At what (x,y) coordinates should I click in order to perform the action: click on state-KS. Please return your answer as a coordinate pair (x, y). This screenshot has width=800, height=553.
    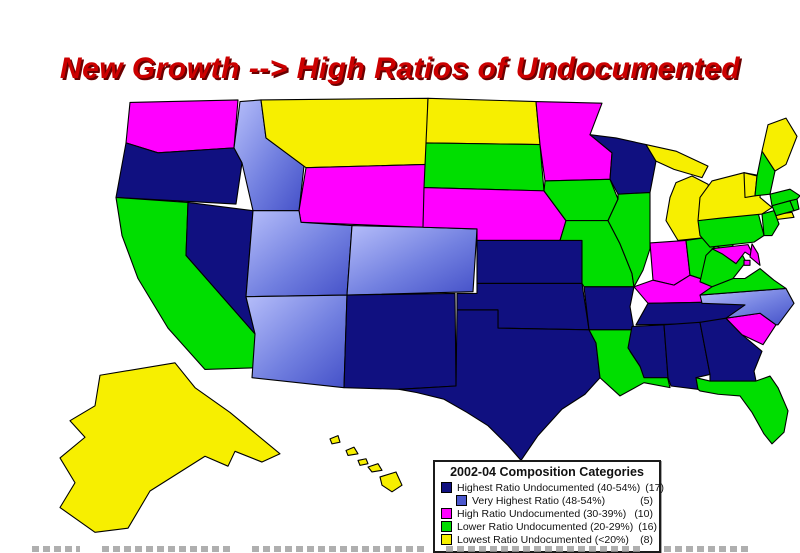
    Looking at the image, I should click on (529, 261).